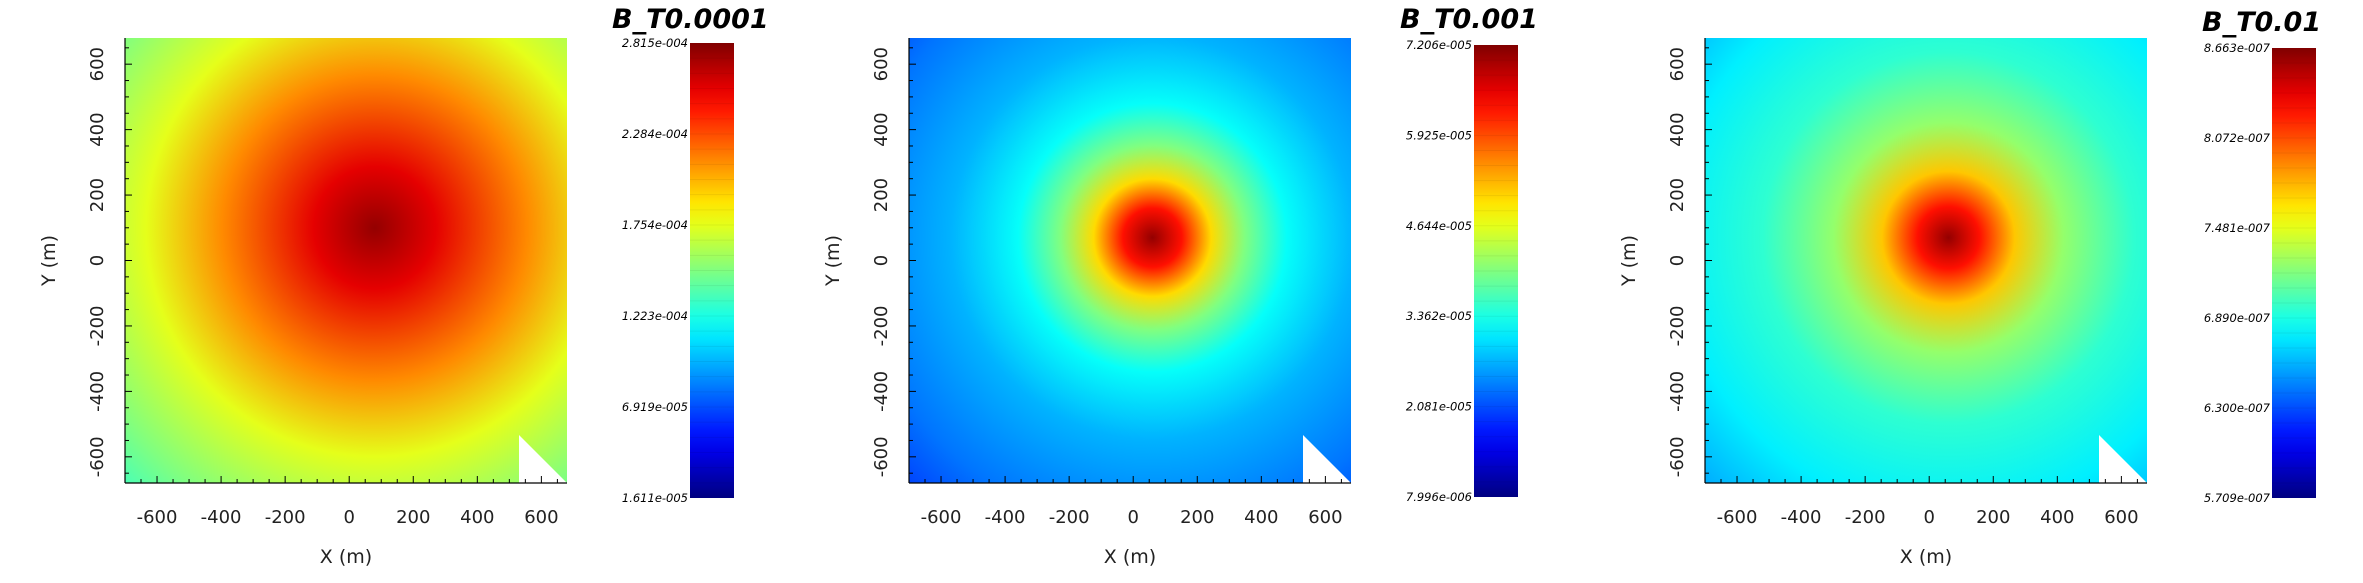 This screenshot has height=583, width=2363. Describe the element at coordinates (2261, 22) in the screenshot. I see `colorbar-title: B_T0.01` at that location.